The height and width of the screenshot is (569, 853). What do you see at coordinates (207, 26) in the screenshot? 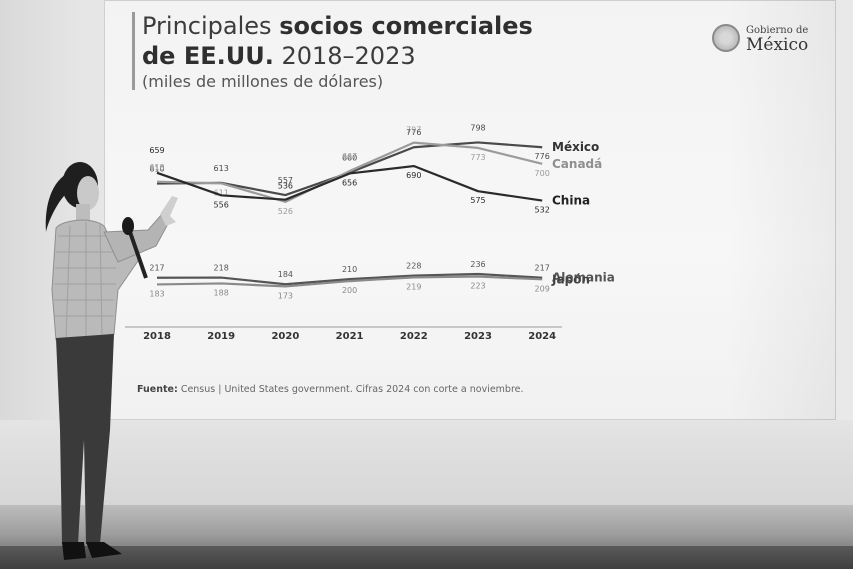
I see `title-regular: Principales` at bounding box center [207, 26].